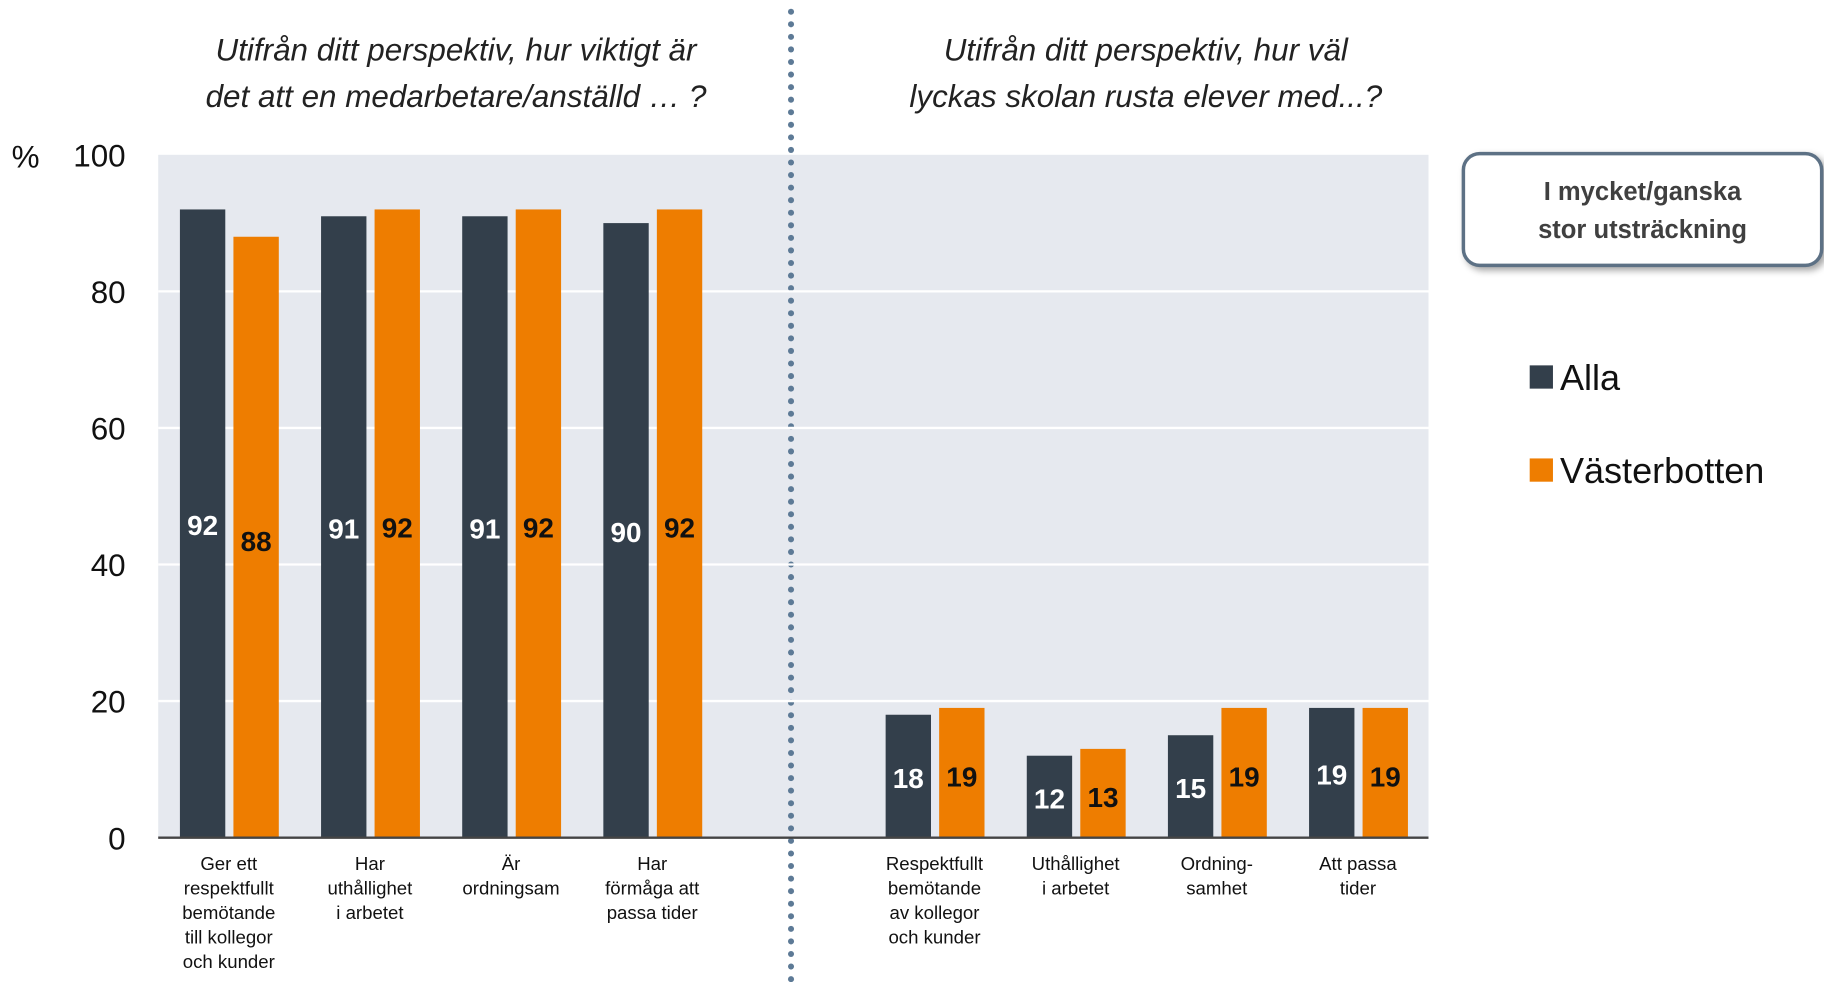  I want to click on legend-swatch, so click(1541, 377).